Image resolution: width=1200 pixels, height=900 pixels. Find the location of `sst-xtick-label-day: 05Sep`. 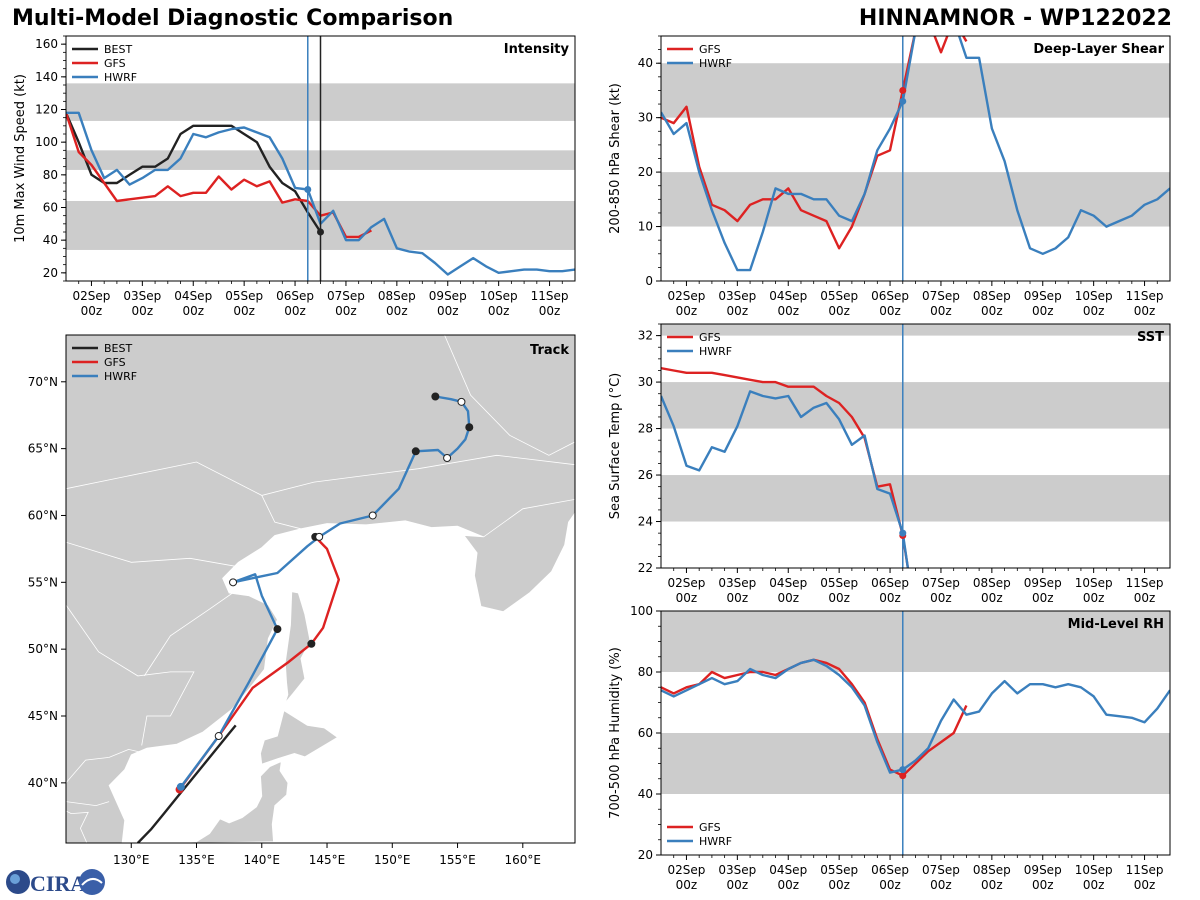

sst-xtick-label-day: 05Sep is located at coordinates (839, 583).